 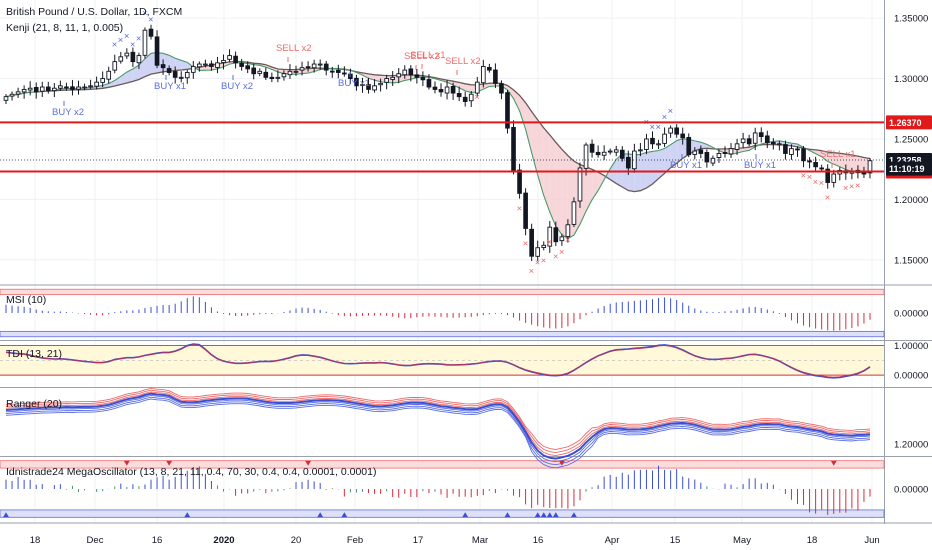 I want to click on time-tick-label: Apr, so click(x=612, y=540).